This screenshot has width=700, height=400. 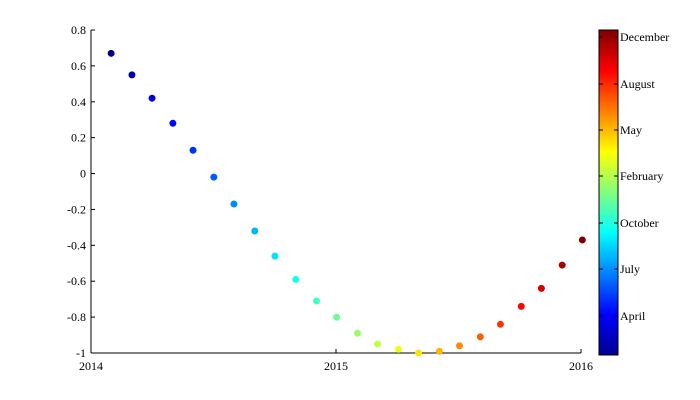 I want to click on y-tick-label: -1, so click(x=81, y=353).